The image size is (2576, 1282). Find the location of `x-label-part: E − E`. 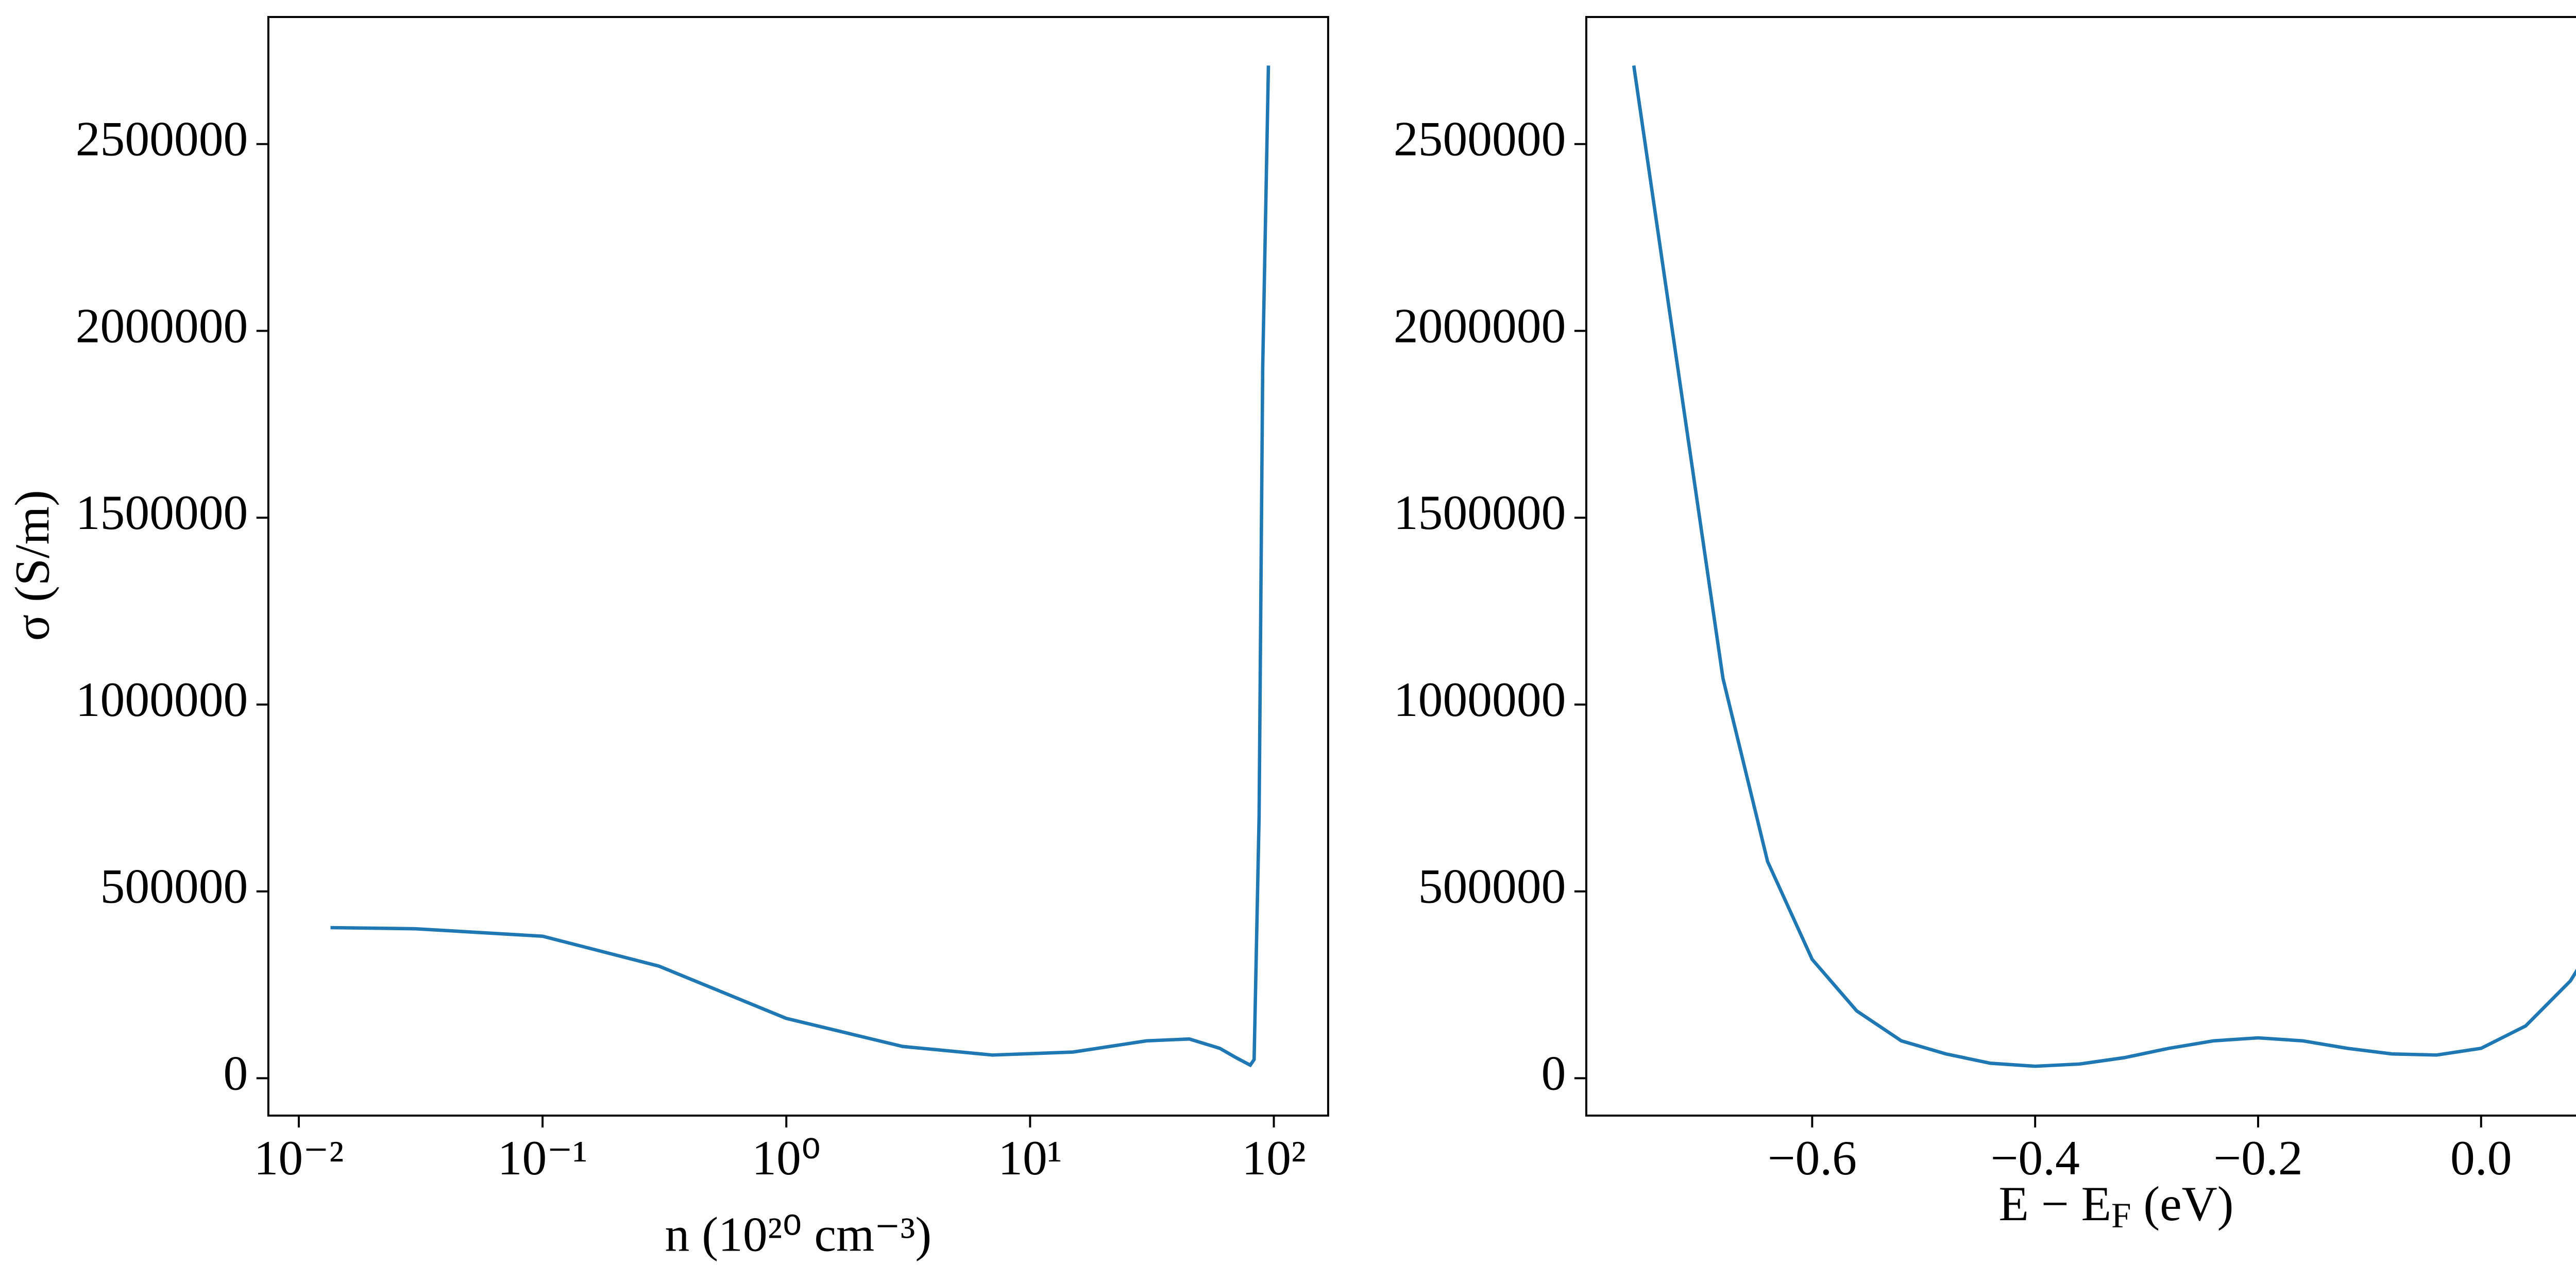

x-label-part: E − E is located at coordinates (2054, 1204).